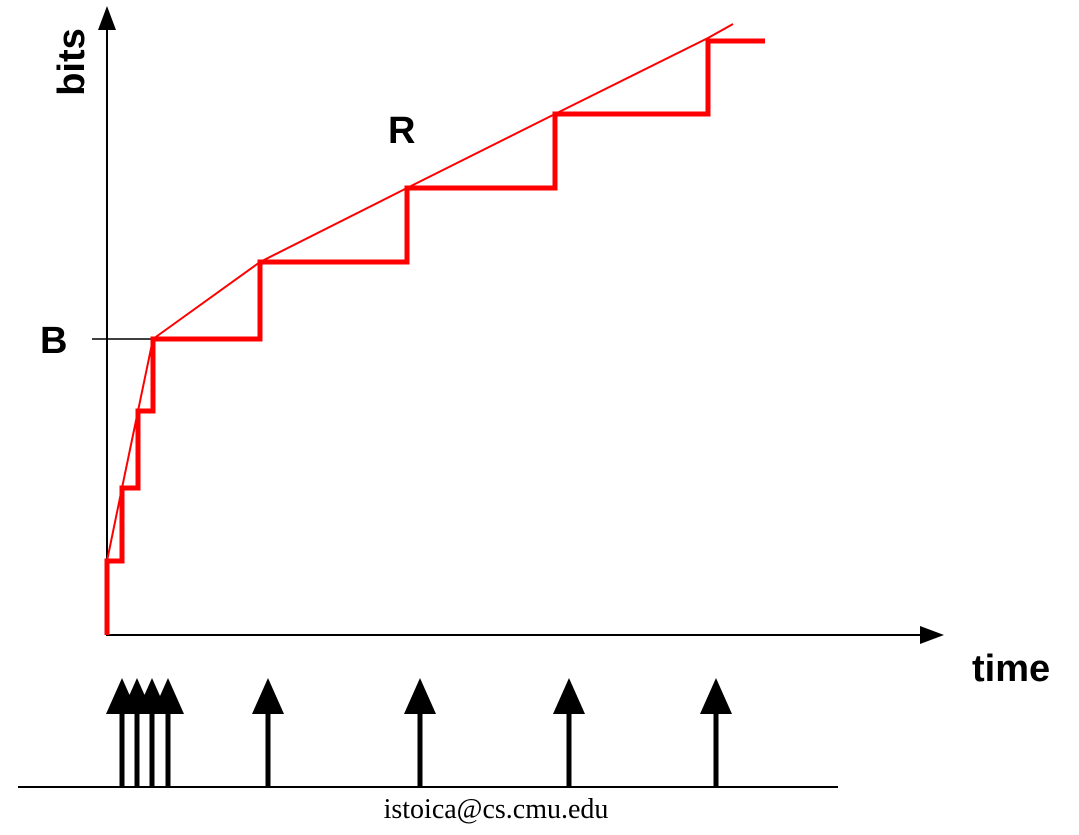  Describe the element at coordinates (496, 809) in the screenshot. I see `footer-email: istoica@cs.cmu.edu` at that location.